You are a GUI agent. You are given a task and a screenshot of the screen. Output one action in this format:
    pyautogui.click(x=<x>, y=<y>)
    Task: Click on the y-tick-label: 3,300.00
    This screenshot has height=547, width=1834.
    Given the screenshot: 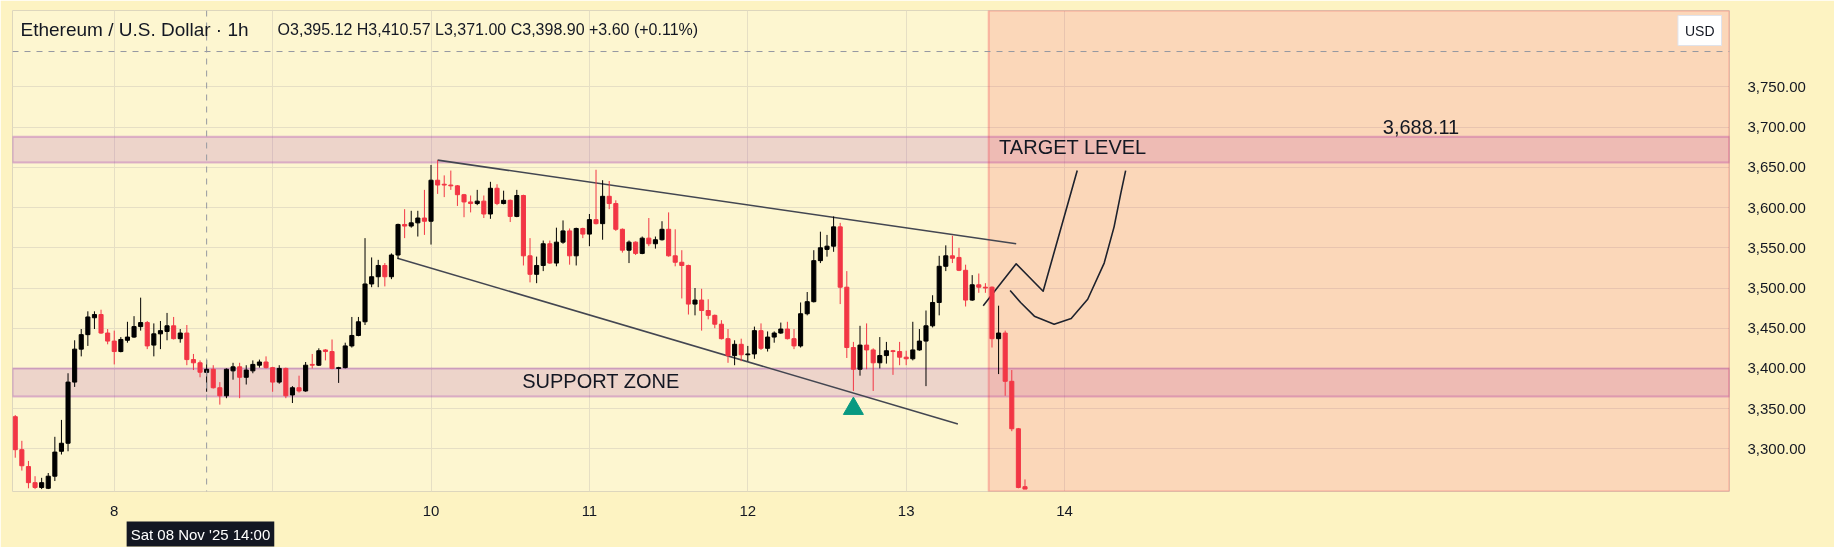 What is the action you would take?
    pyautogui.click(x=1776, y=448)
    